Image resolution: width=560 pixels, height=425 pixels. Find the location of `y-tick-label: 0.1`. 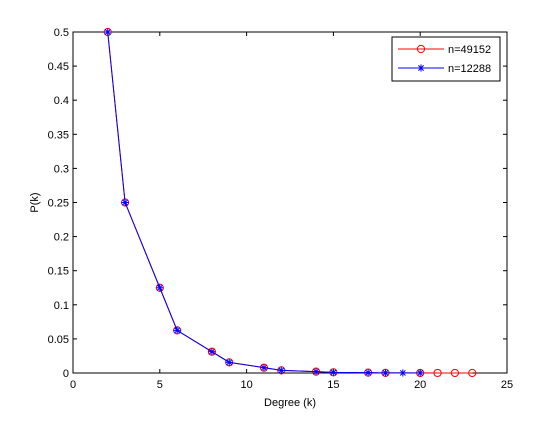

y-tick-label: 0.1 is located at coordinates (61, 306).